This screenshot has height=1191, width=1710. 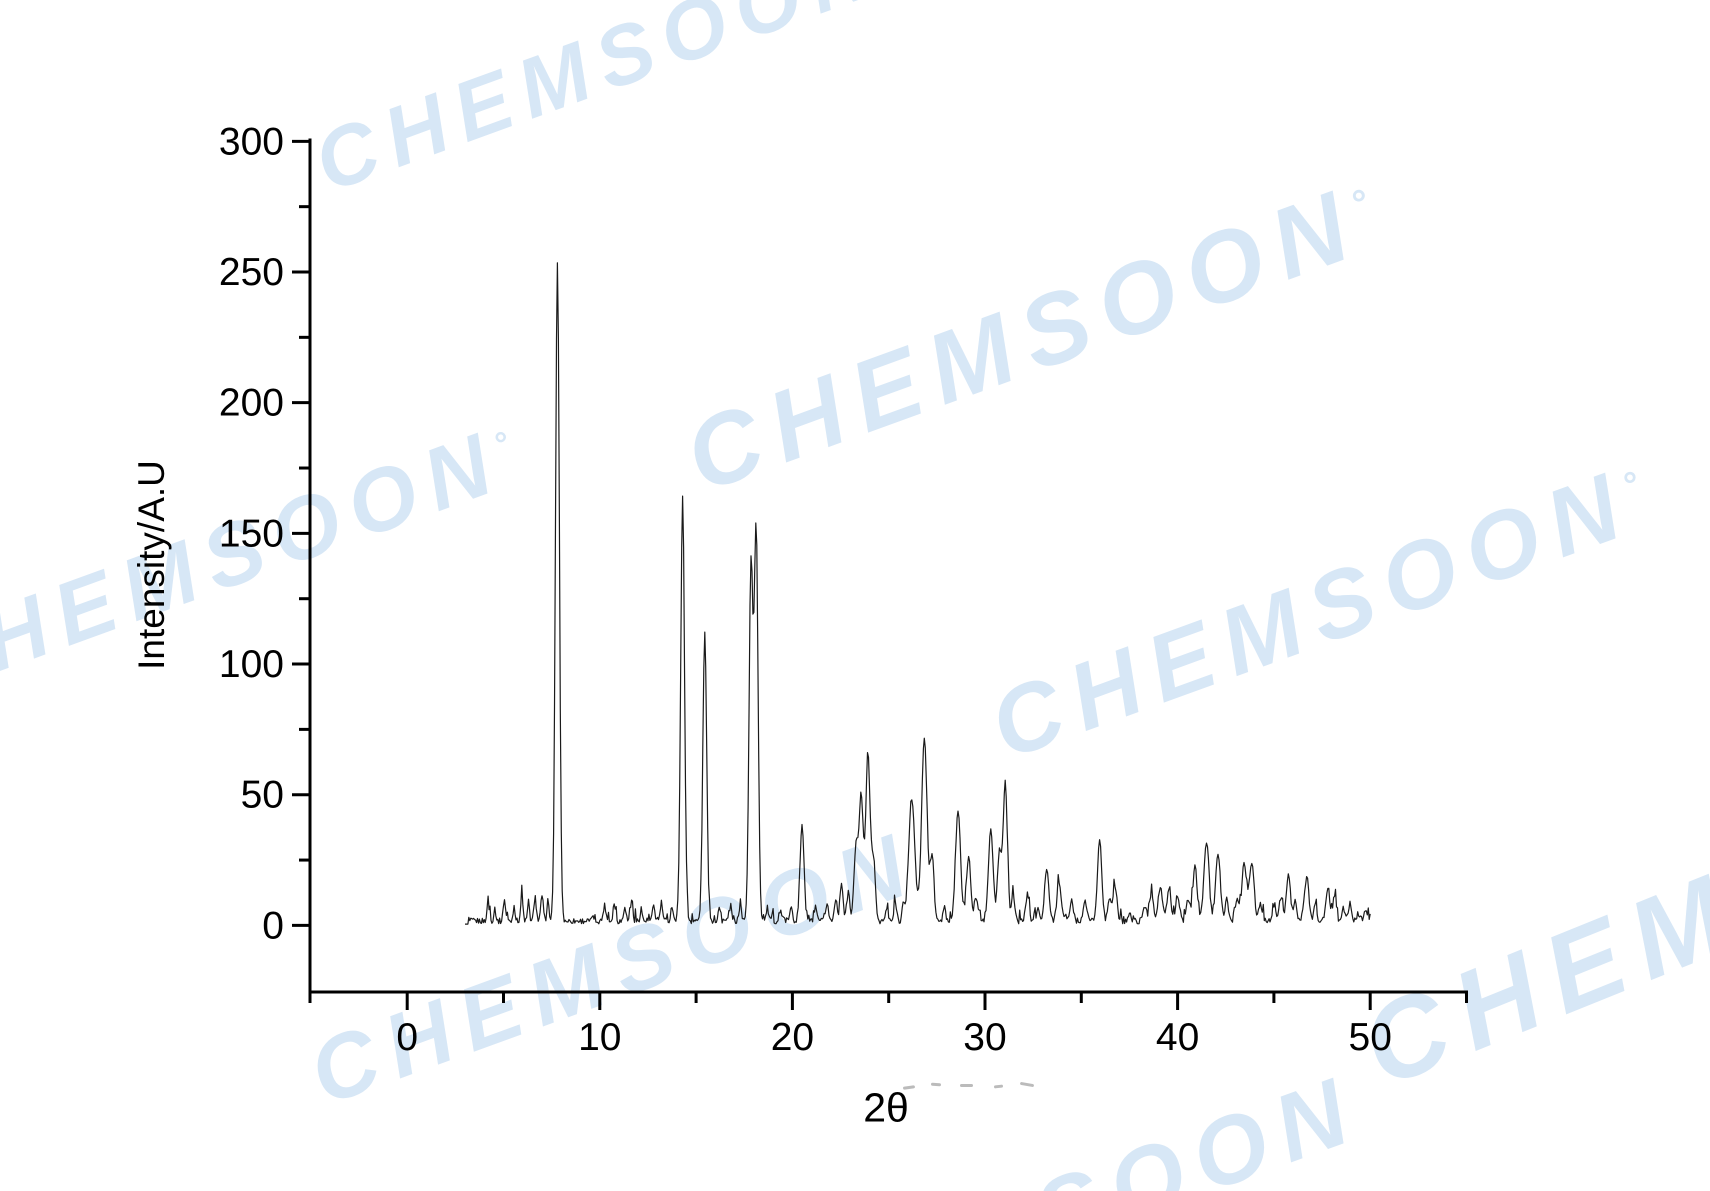 What do you see at coordinates (251, 403) in the screenshot?
I see `y-tick-label-200: 200` at bounding box center [251, 403].